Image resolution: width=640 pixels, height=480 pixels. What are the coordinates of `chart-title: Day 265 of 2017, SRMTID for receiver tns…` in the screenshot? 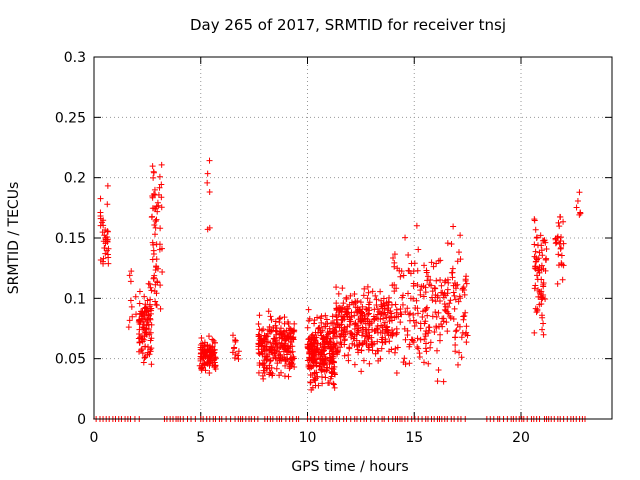 It's located at (348, 25).